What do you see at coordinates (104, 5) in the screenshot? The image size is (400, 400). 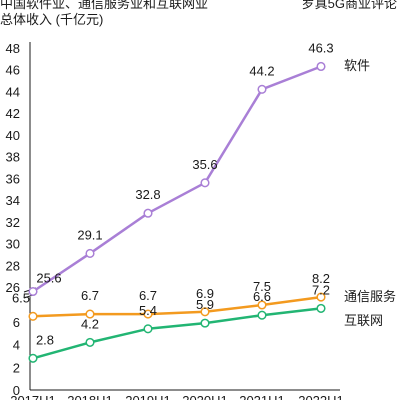 I see `chart-title-line-1: 中国软件业、通信服务业和互联网业` at bounding box center [104, 5].